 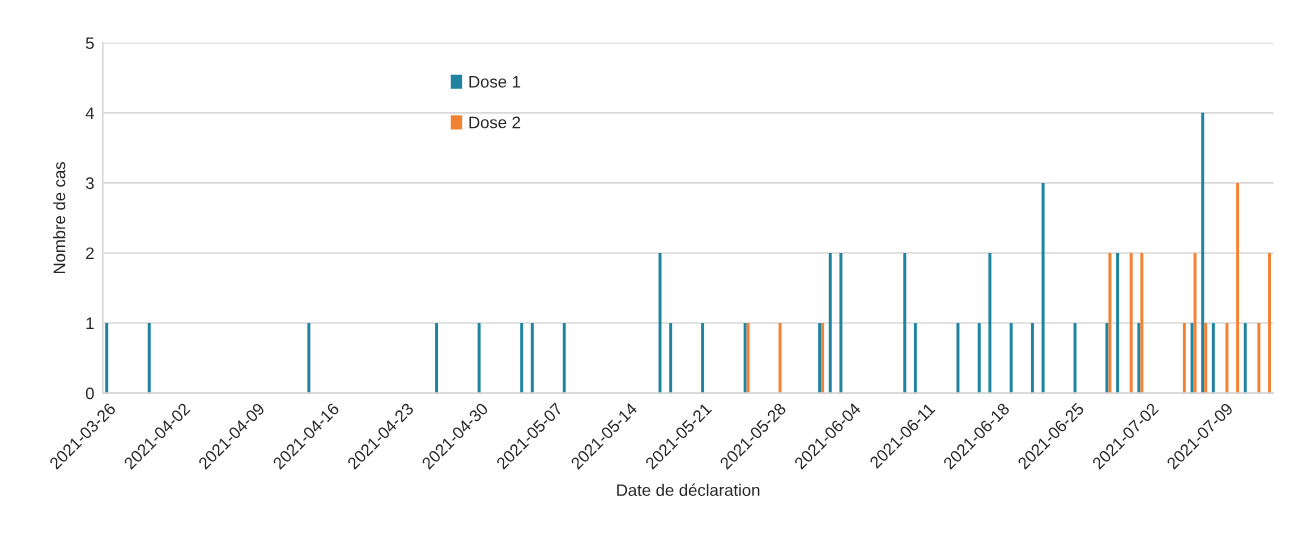 I want to click on y-axis-title: Nombre de cas, so click(x=59, y=218).